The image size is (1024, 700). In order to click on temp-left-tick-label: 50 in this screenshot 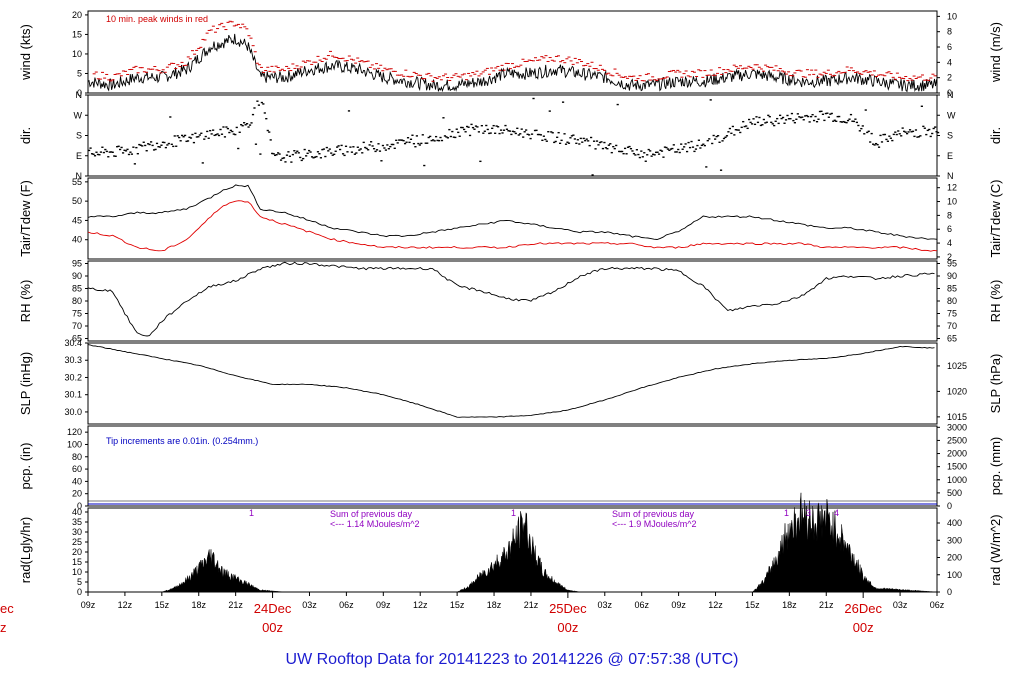, I will do `click(77, 201)`.